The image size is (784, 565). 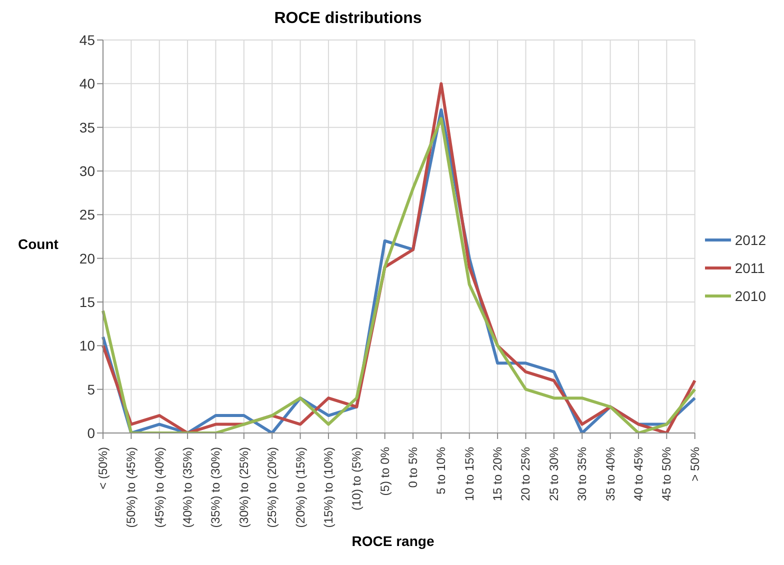 What do you see at coordinates (91, 389) in the screenshot?
I see `y-tick-label: 5` at bounding box center [91, 389].